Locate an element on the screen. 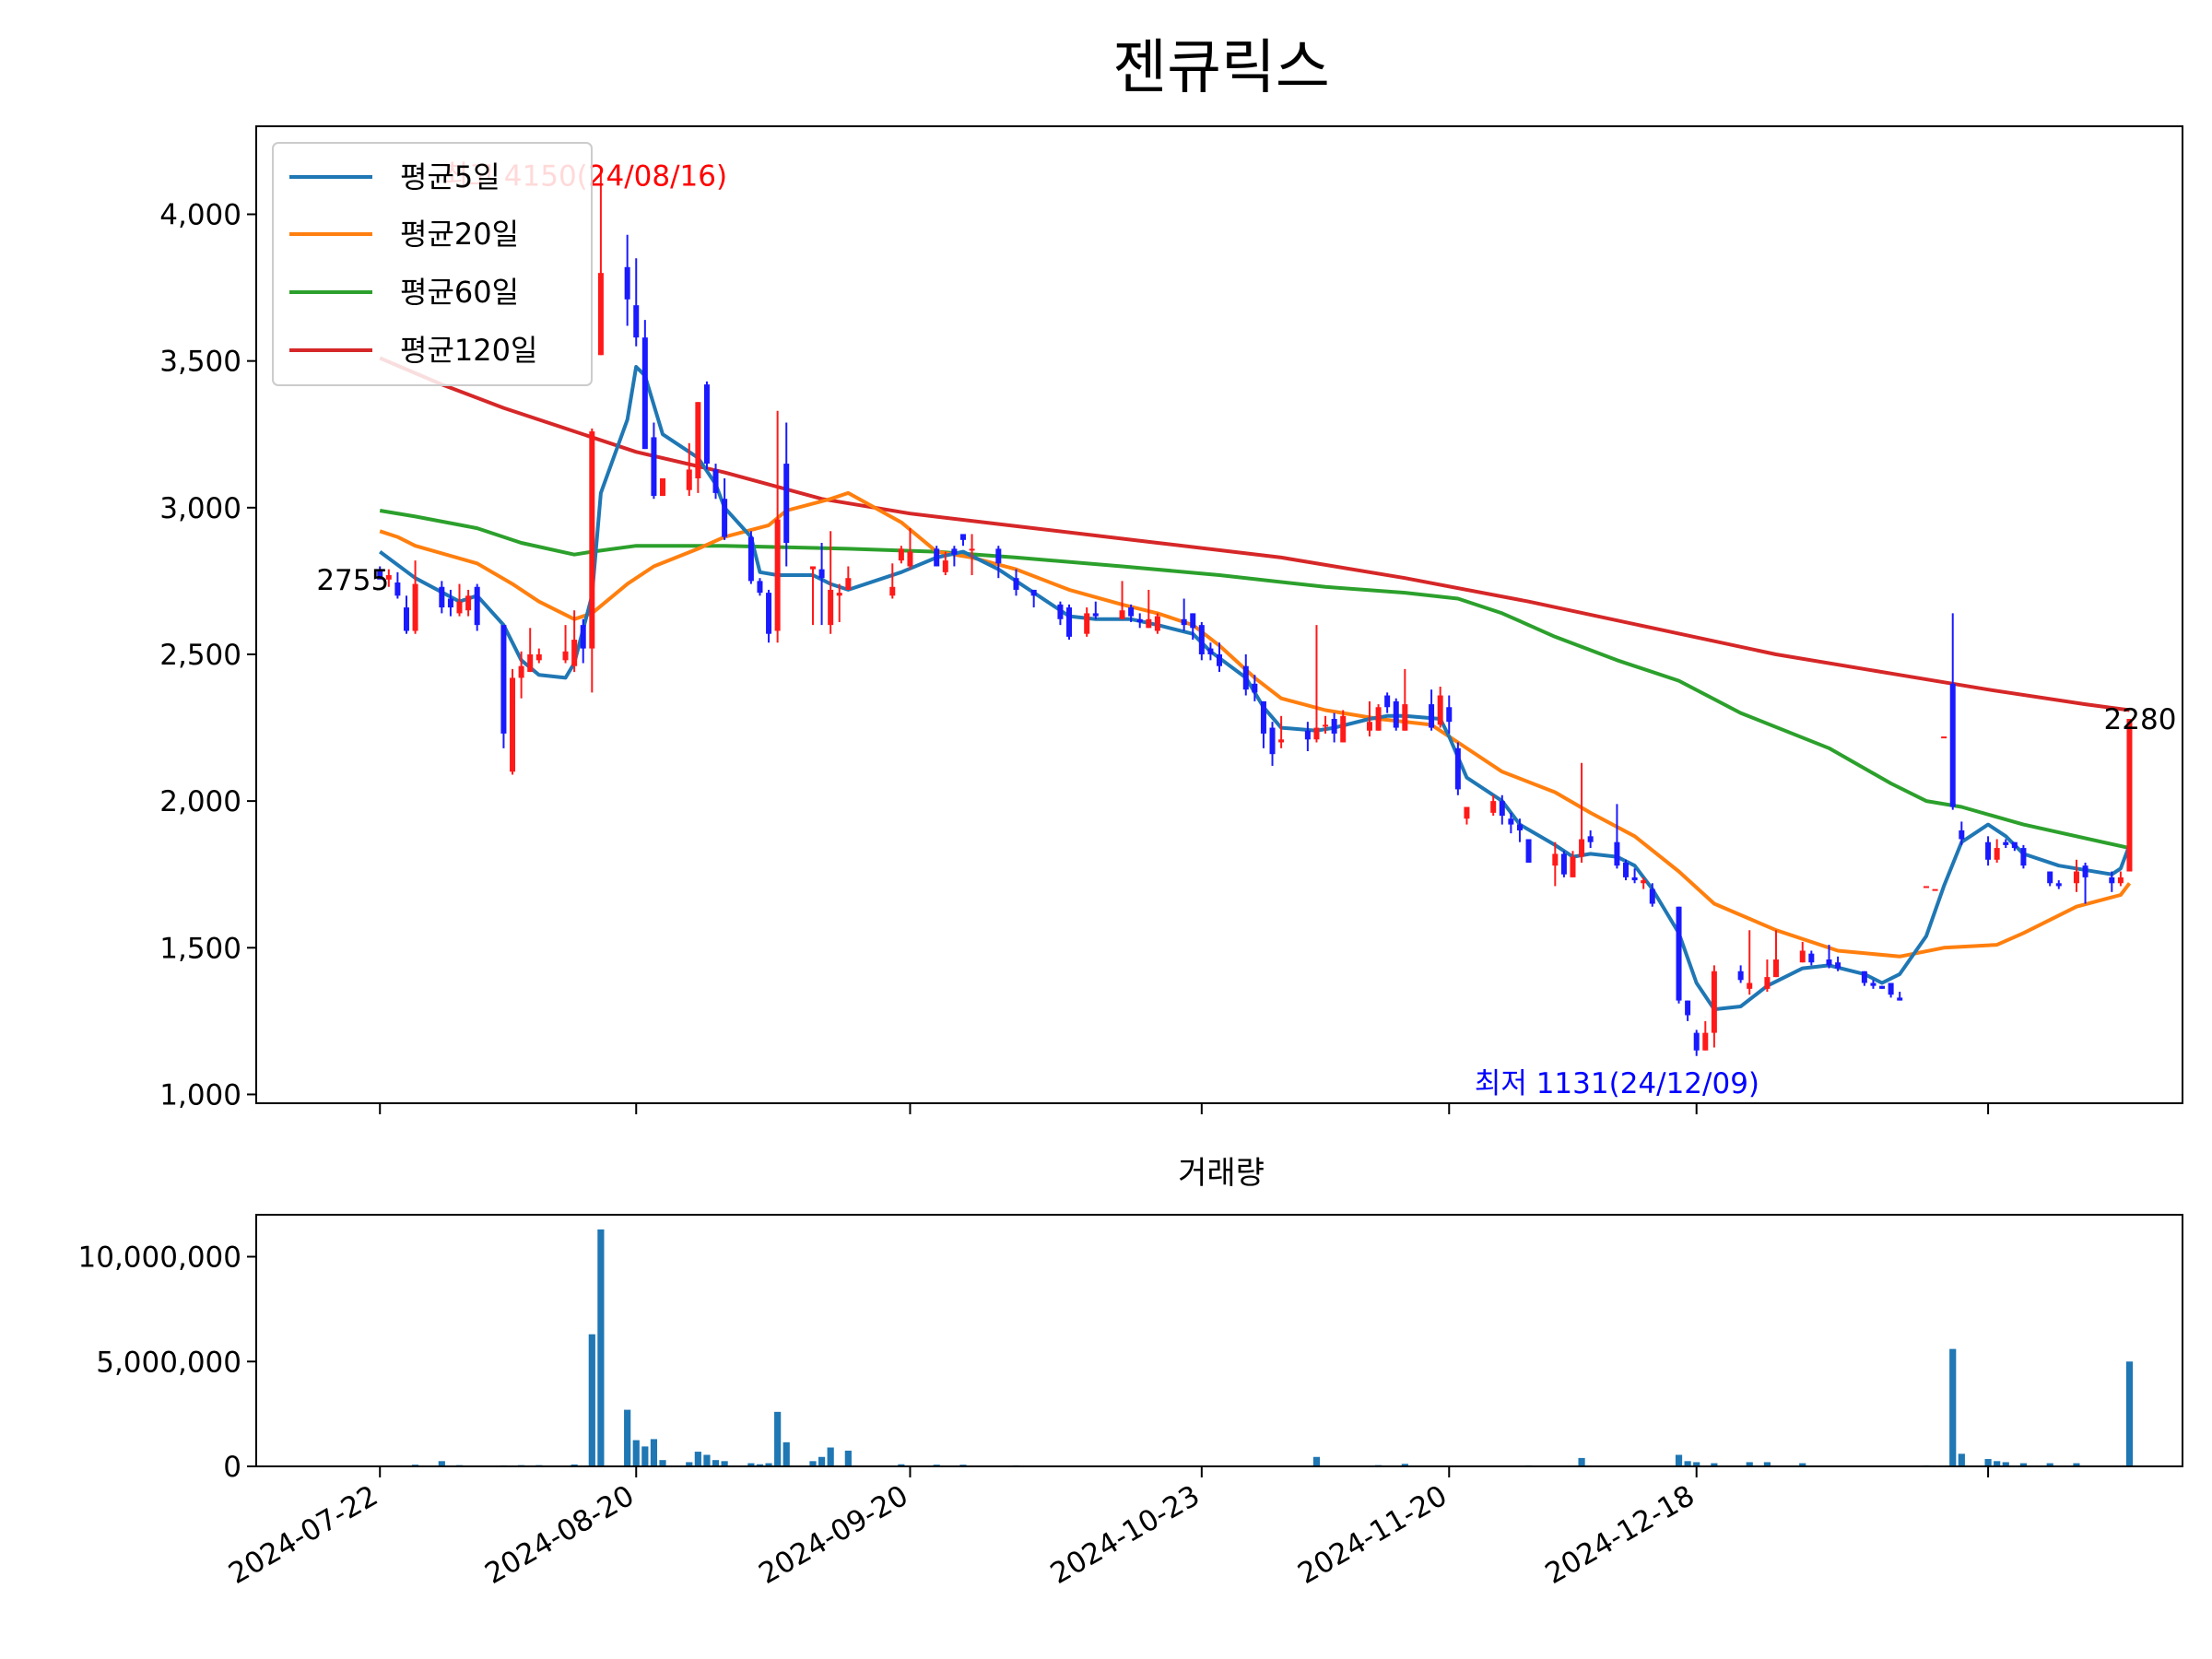 This screenshot has width=2212, height=1659. volume-ytick-label: 10,000,000 is located at coordinates (160, 1258).